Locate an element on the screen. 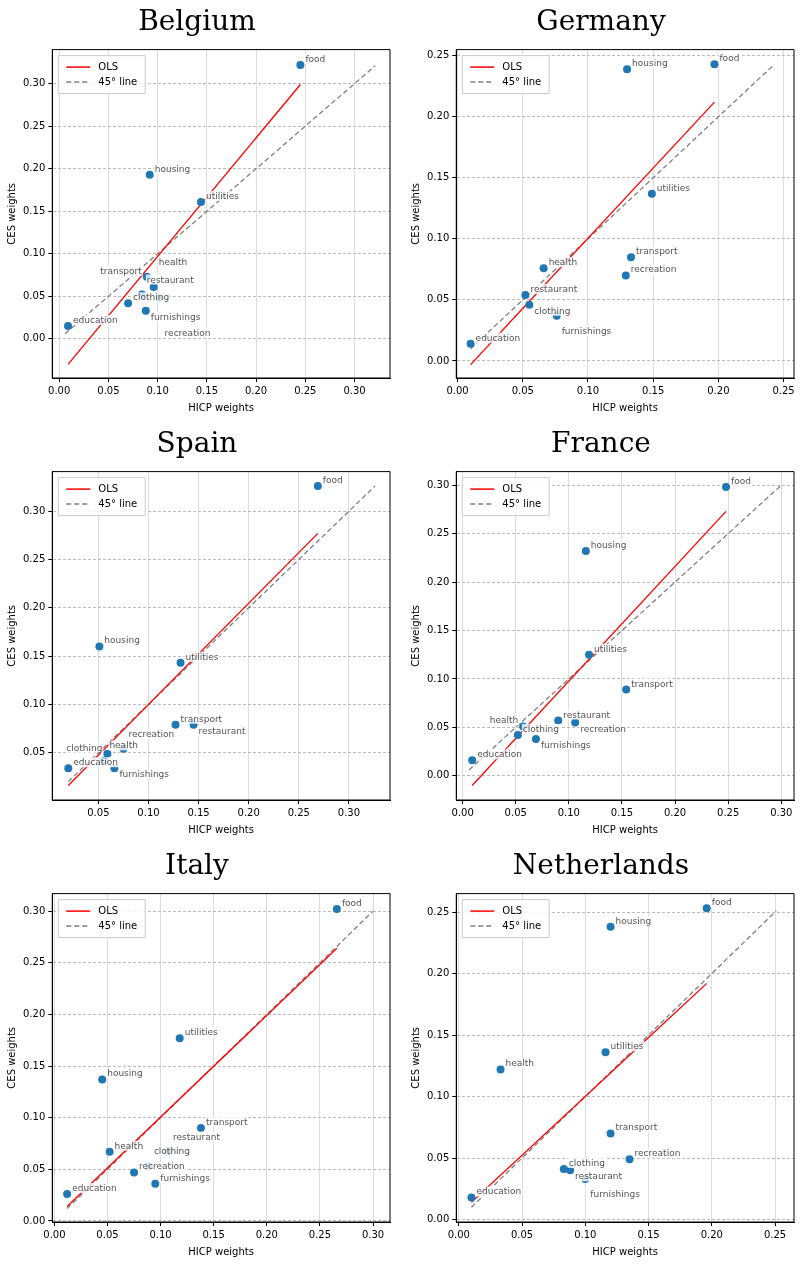 This screenshot has width=807, height=1265. x-tick-label: 0.25 is located at coordinates (320, 1234).